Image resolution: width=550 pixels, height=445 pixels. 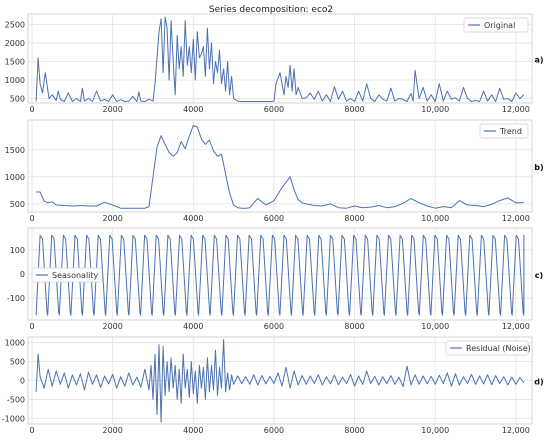 What do you see at coordinates (498, 348) in the screenshot?
I see `legend-label: Residual (Noise)` at bounding box center [498, 348].